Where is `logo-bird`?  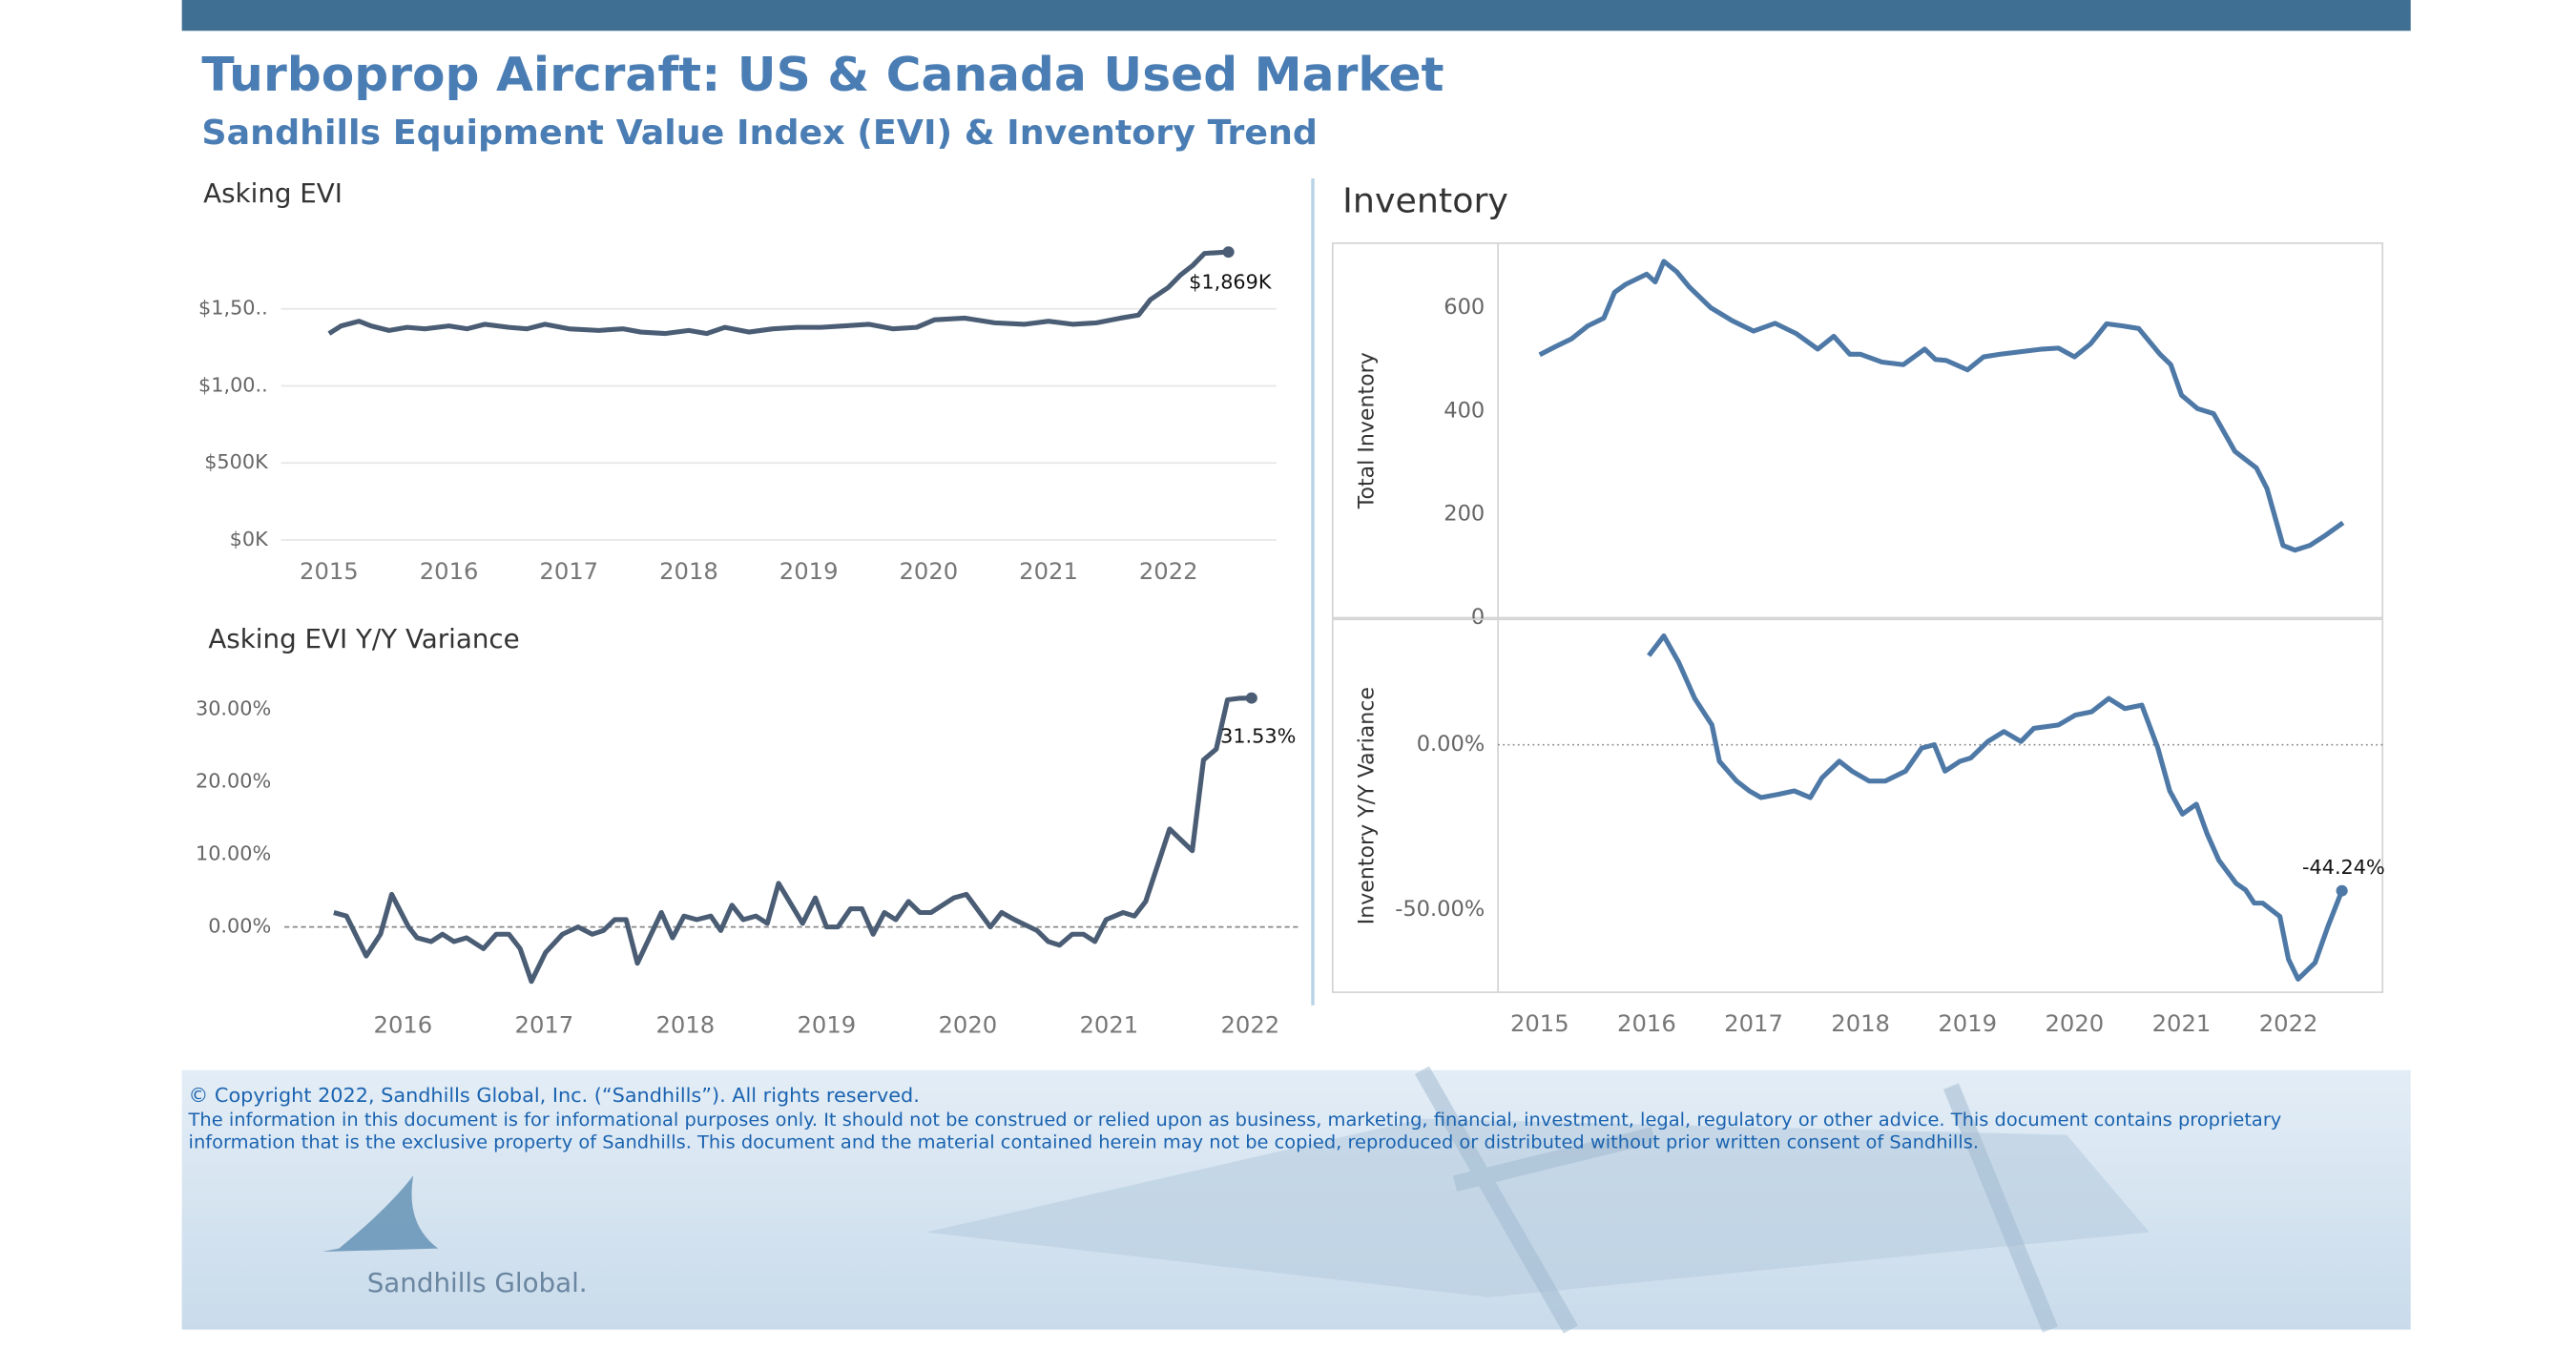
logo-bird is located at coordinates (380, 1214).